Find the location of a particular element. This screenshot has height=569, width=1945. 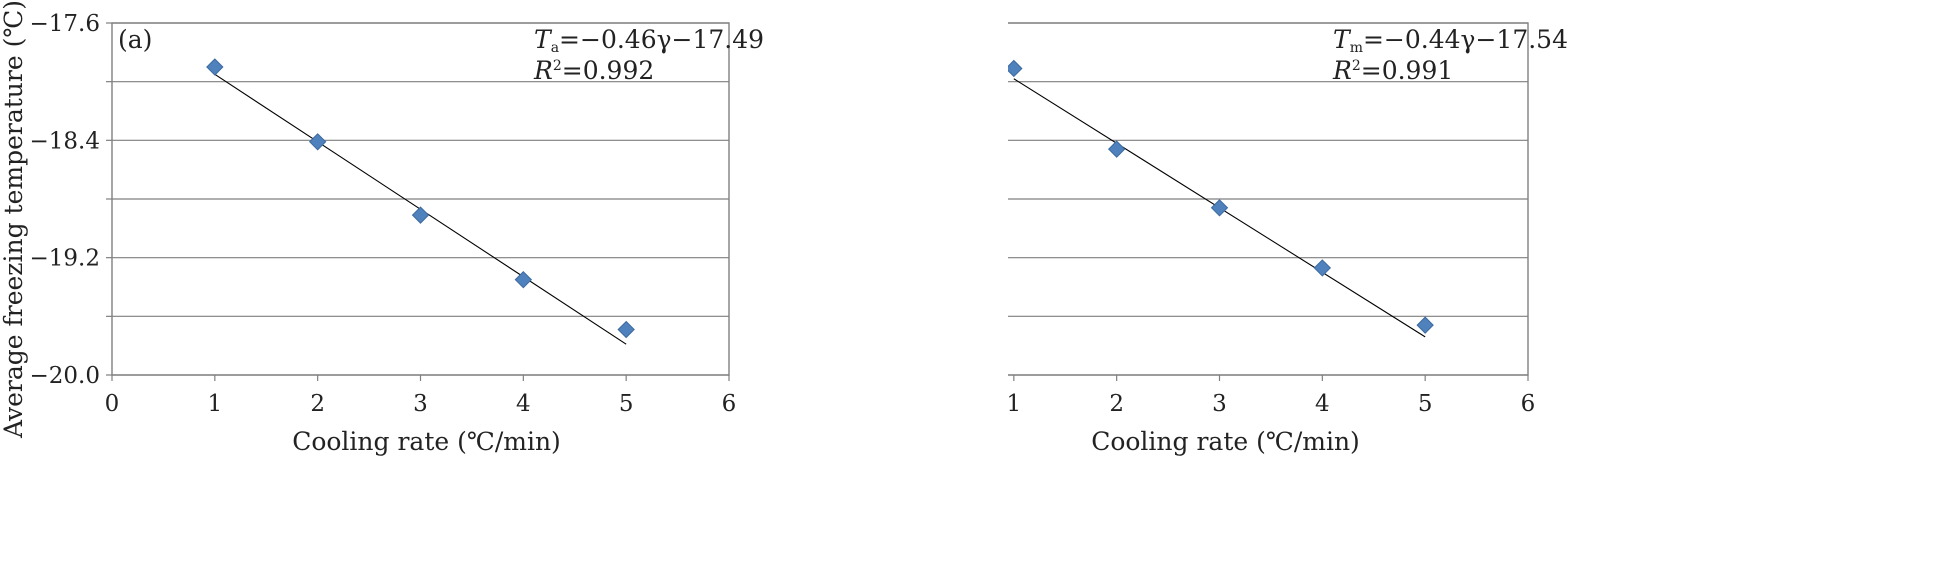

chart-b-r-squared: R2=0.991 is located at coordinates (1392, 70).